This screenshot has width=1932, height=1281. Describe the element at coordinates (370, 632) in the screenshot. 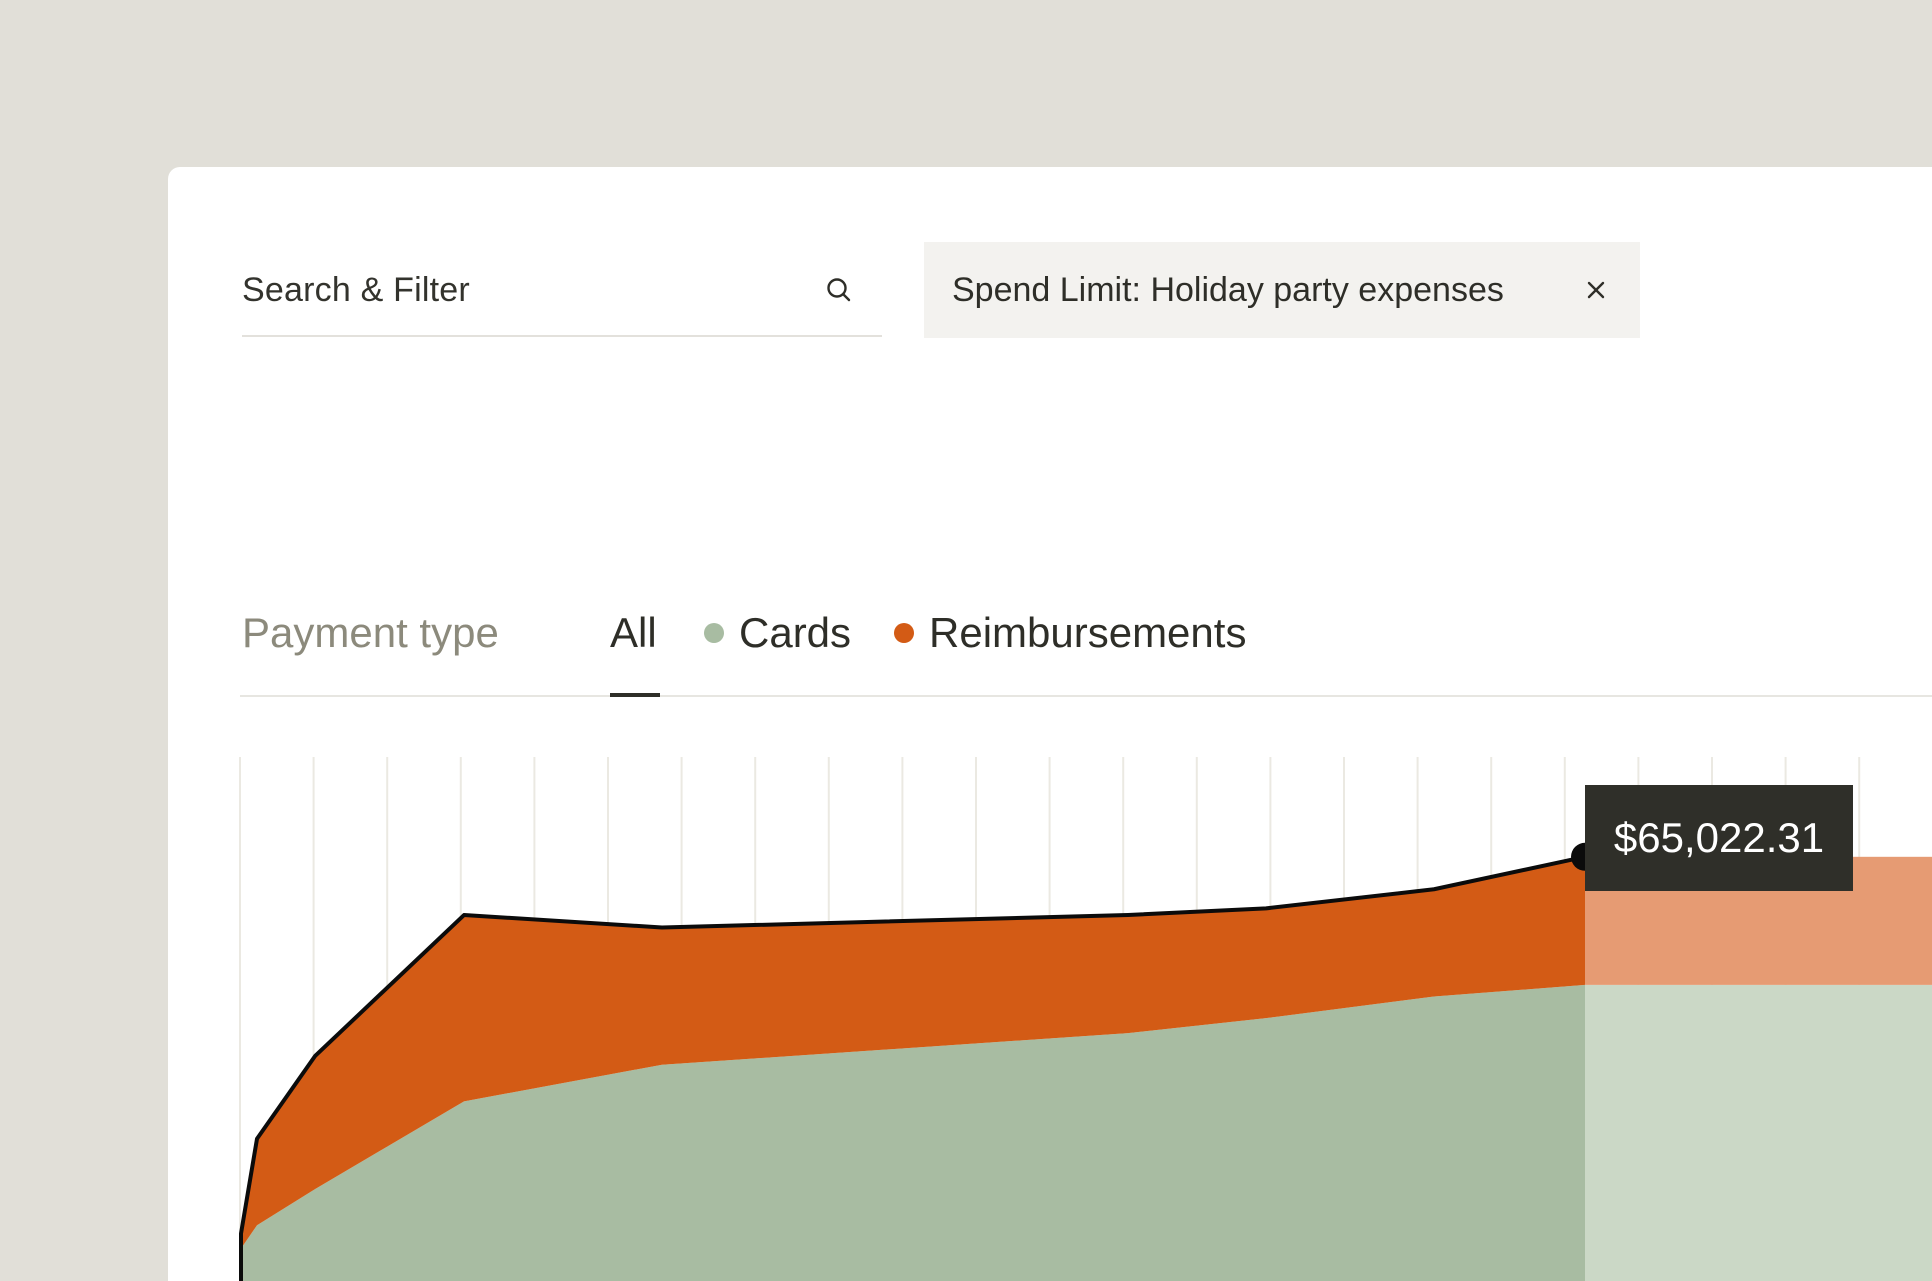

I see `payment-type-title: Payment type` at that location.